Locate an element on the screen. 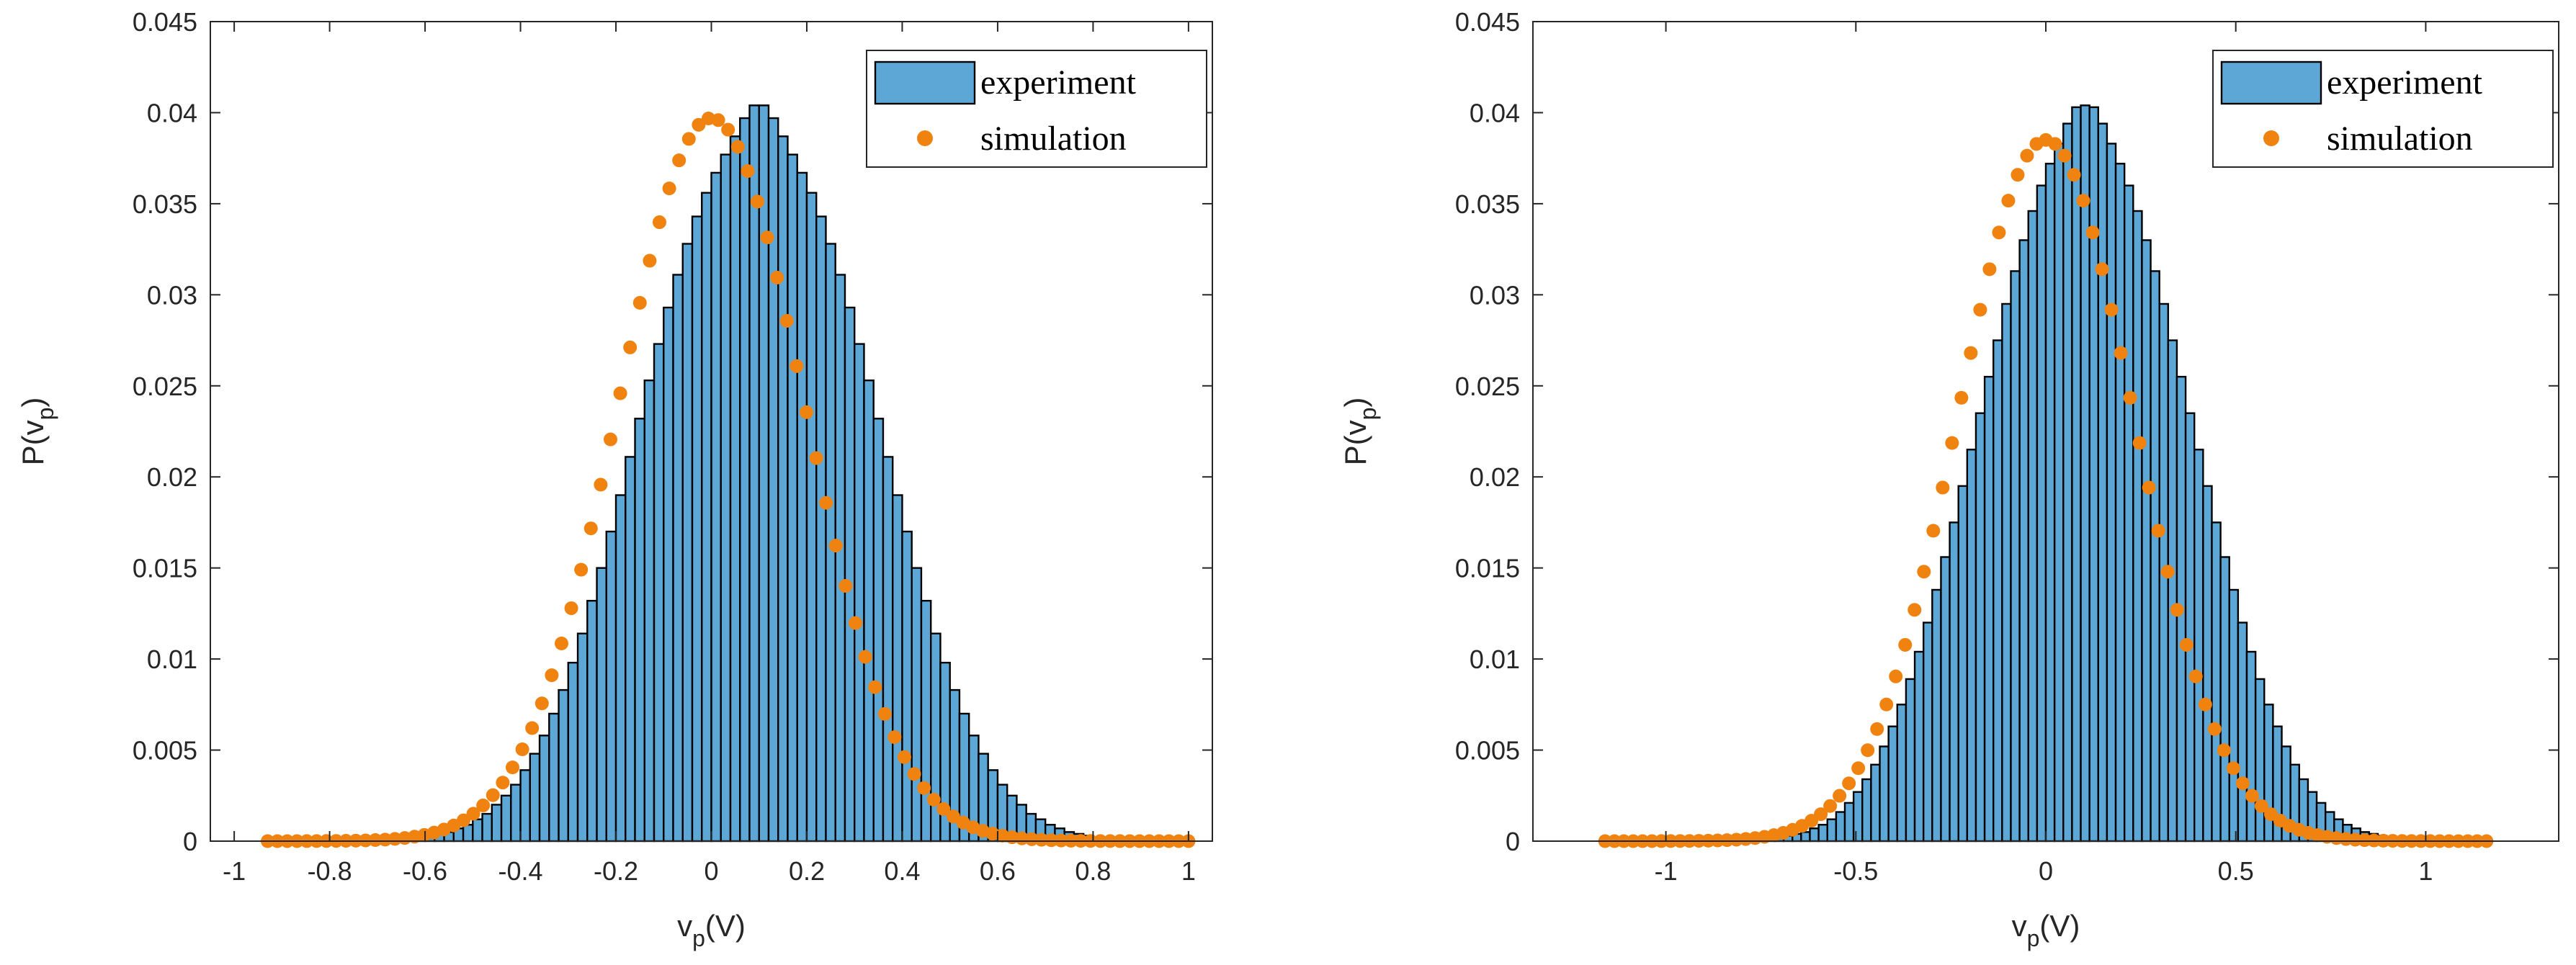 The width and height of the screenshot is (2576, 965). y-tick-label: 0.04 is located at coordinates (172, 112).